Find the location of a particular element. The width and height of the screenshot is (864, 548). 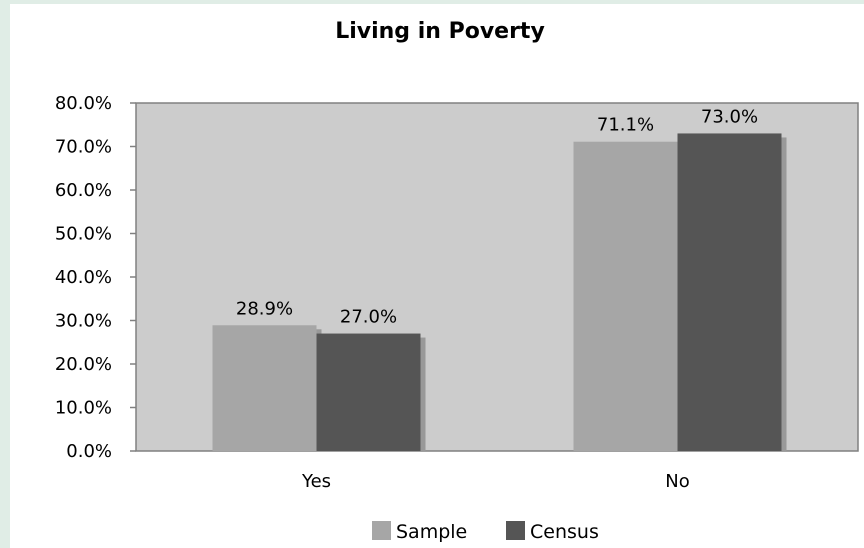

legend-label-census: Census is located at coordinates (564, 532).